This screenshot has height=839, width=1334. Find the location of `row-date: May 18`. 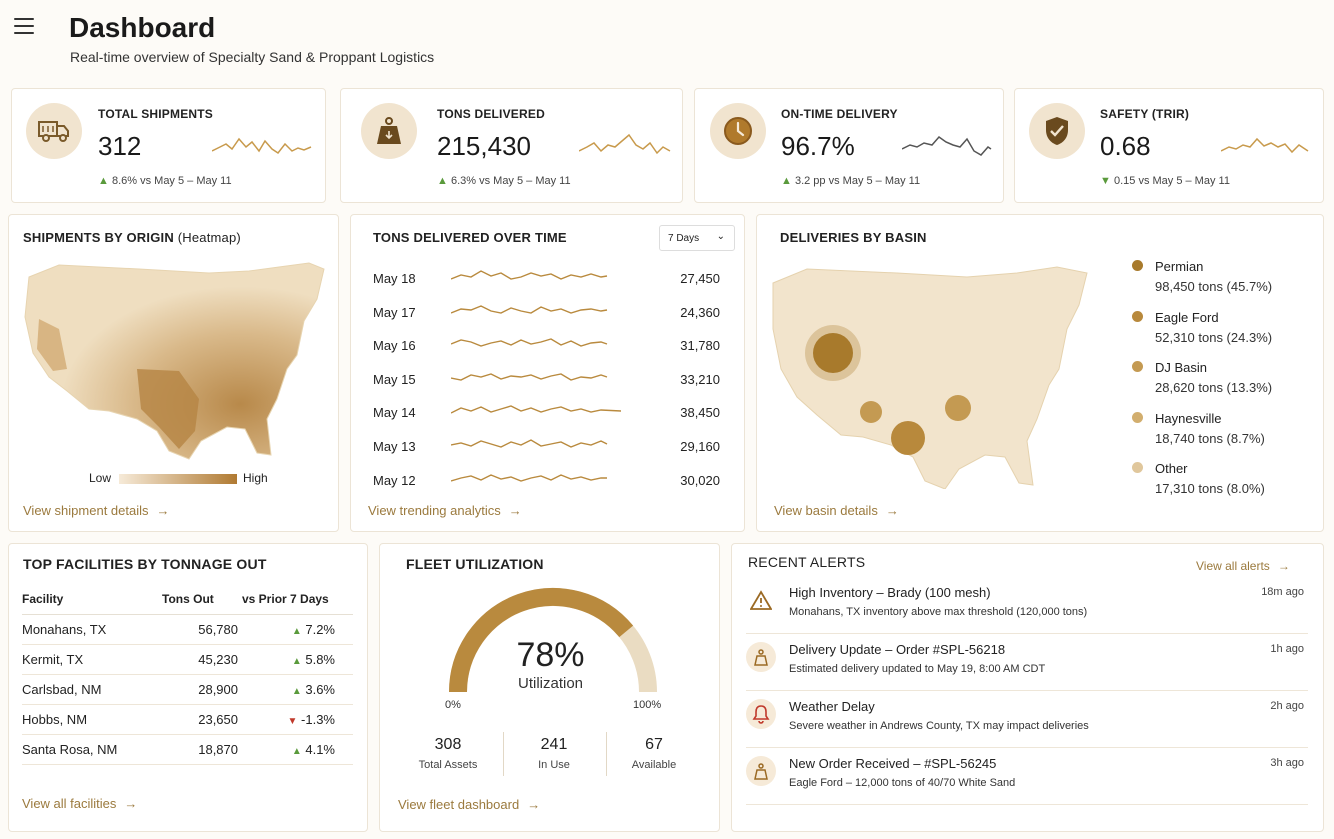

row-date: May 18 is located at coordinates (394, 278).